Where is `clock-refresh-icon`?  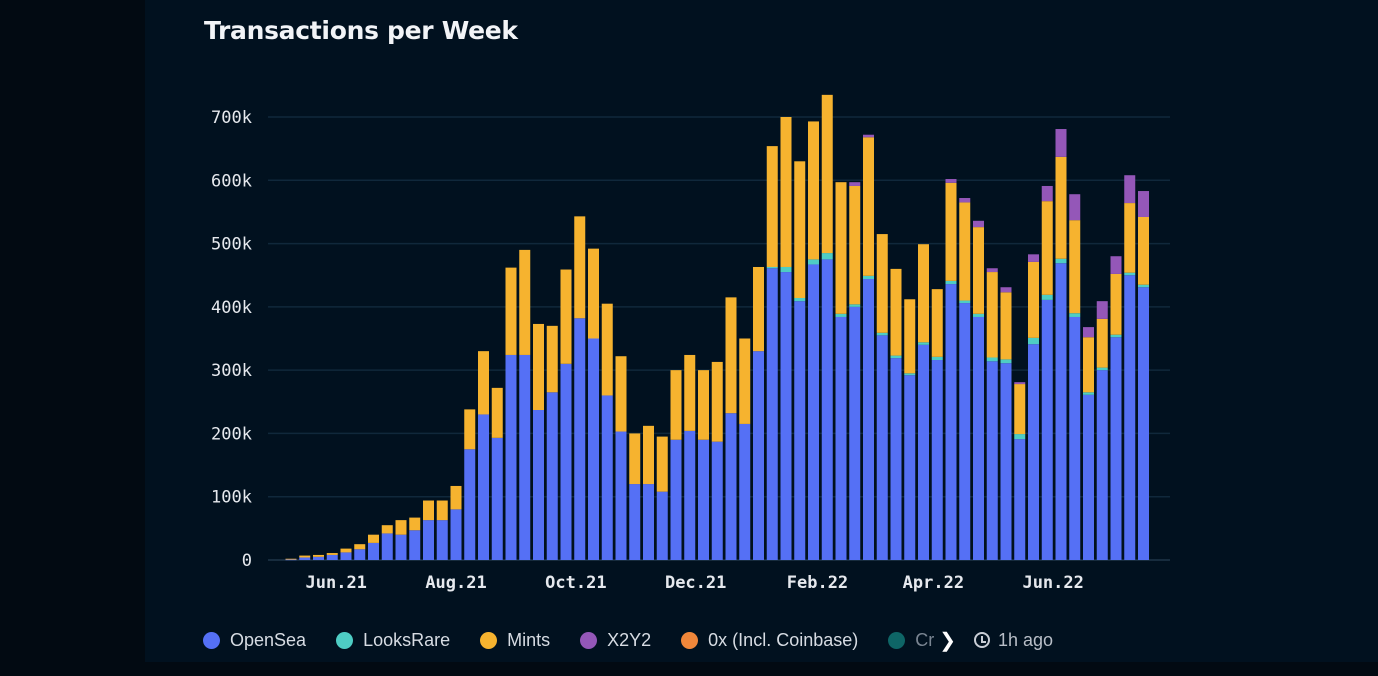 clock-refresh-icon is located at coordinates (982, 640).